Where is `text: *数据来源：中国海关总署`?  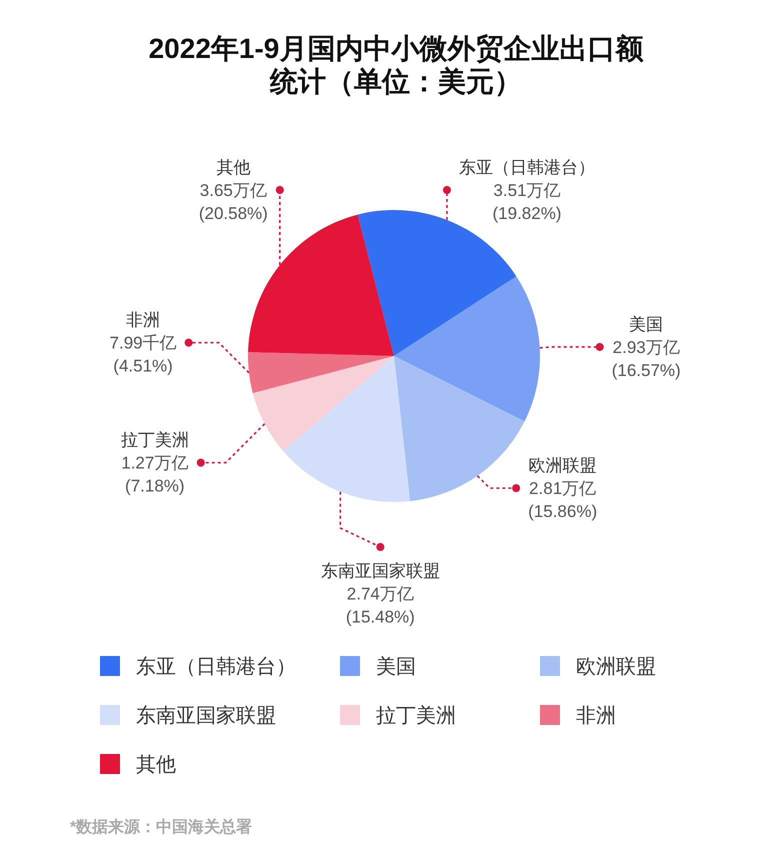 text: *数据来源：中国海关总署 is located at coordinates (161, 827).